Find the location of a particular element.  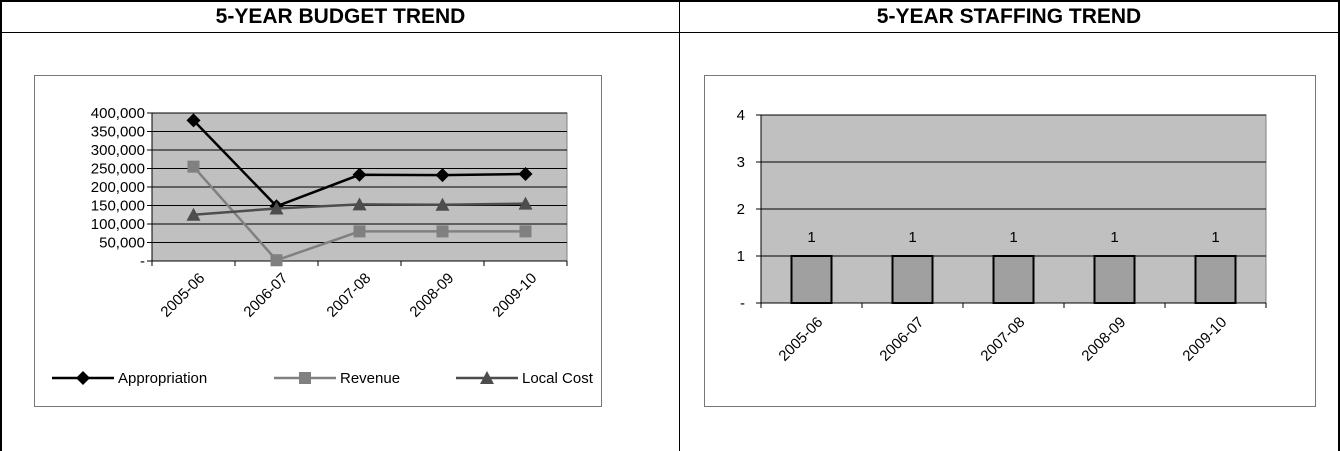

legend-label: Revenue is located at coordinates (370, 378).